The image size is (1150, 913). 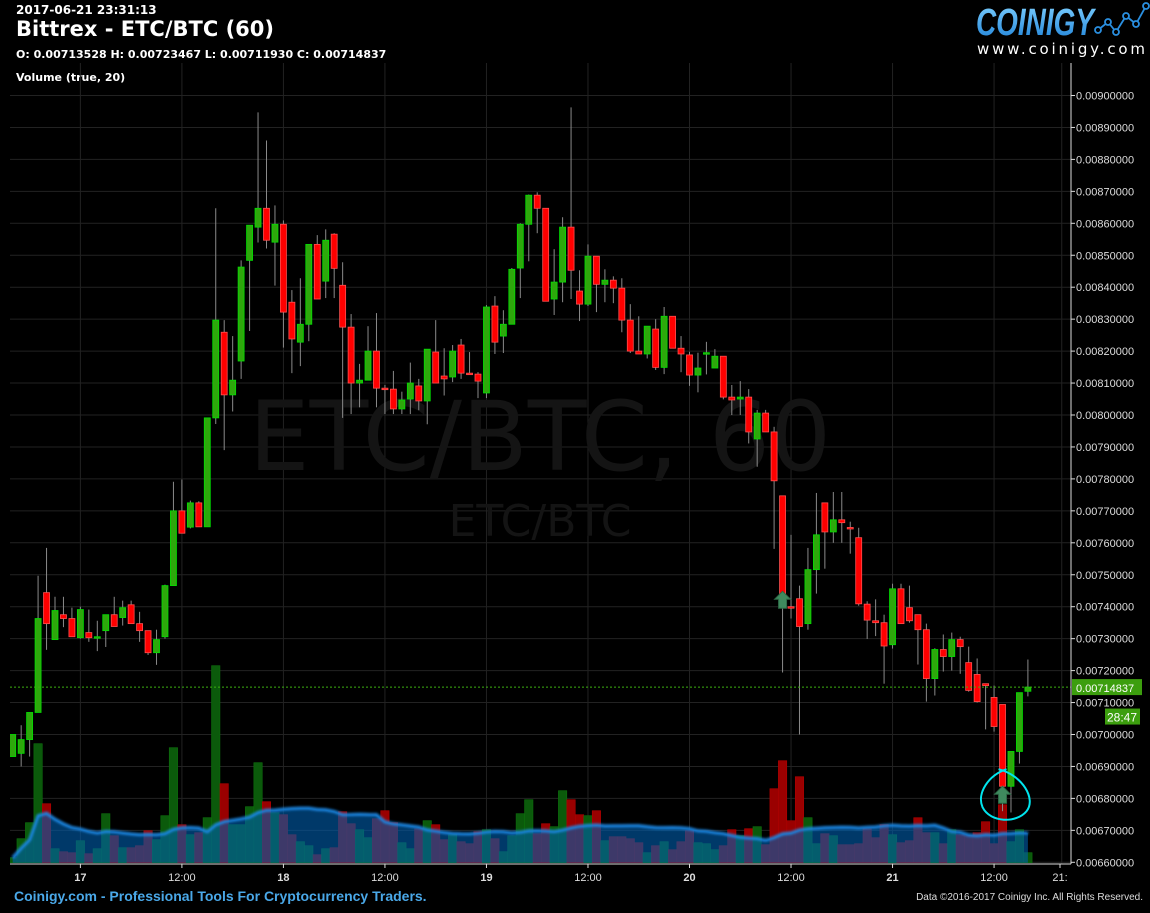 What do you see at coordinates (71, 77) in the screenshot?
I see `volume-indicator-label: Volume (true, 20)` at bounding box center [71, 77].